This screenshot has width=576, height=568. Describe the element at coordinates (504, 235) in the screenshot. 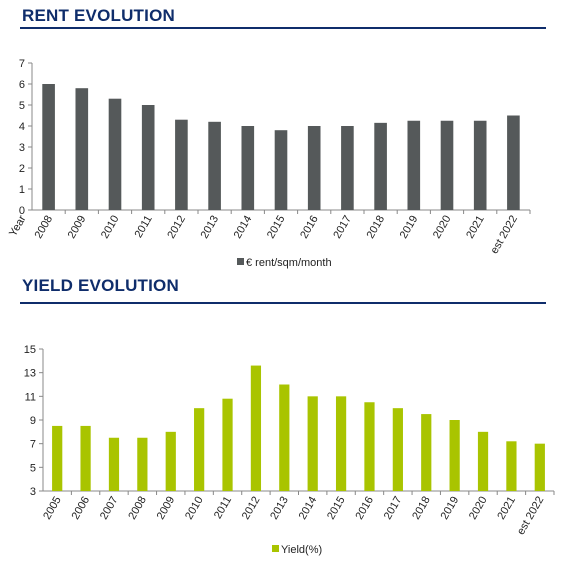

I see `rent-x-tick-label: est 2022` at that location.